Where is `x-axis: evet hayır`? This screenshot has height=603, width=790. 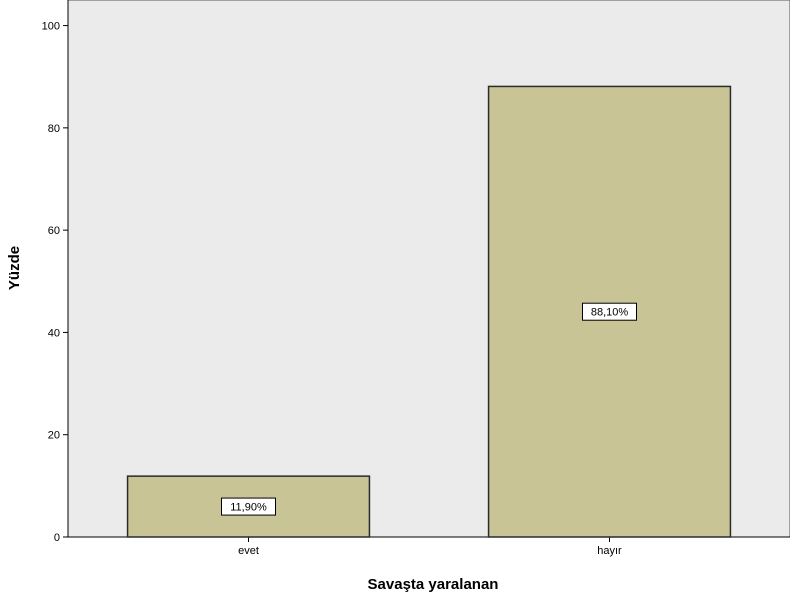
x-axis: evet hayır is located at coordinates (429, 546).